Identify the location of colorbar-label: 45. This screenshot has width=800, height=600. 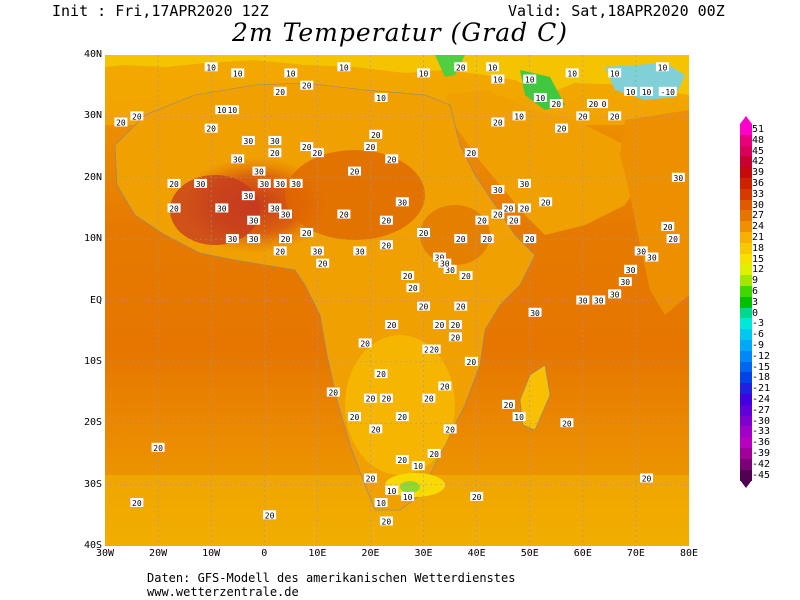
(758, 151).